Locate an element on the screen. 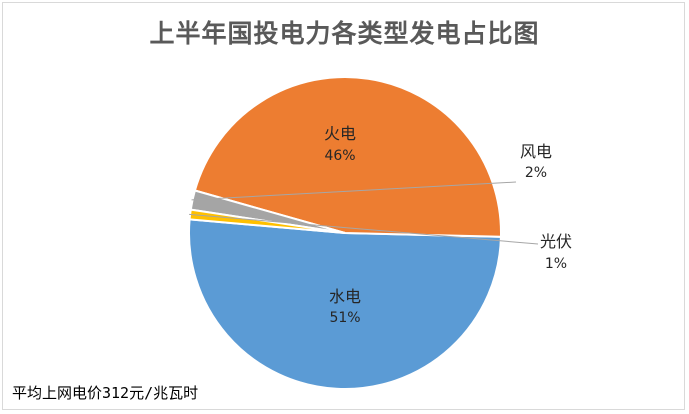  leader-line-solar is located at coordinates (364, 229).